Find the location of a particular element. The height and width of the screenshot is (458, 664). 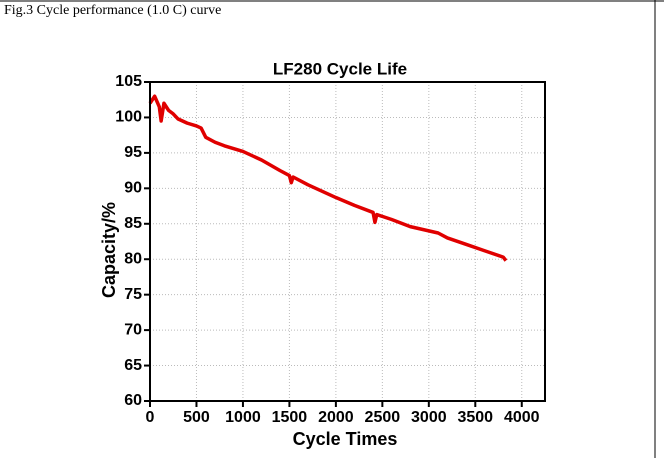

y-tick-label: 65 is located at coordinates (133, 365).